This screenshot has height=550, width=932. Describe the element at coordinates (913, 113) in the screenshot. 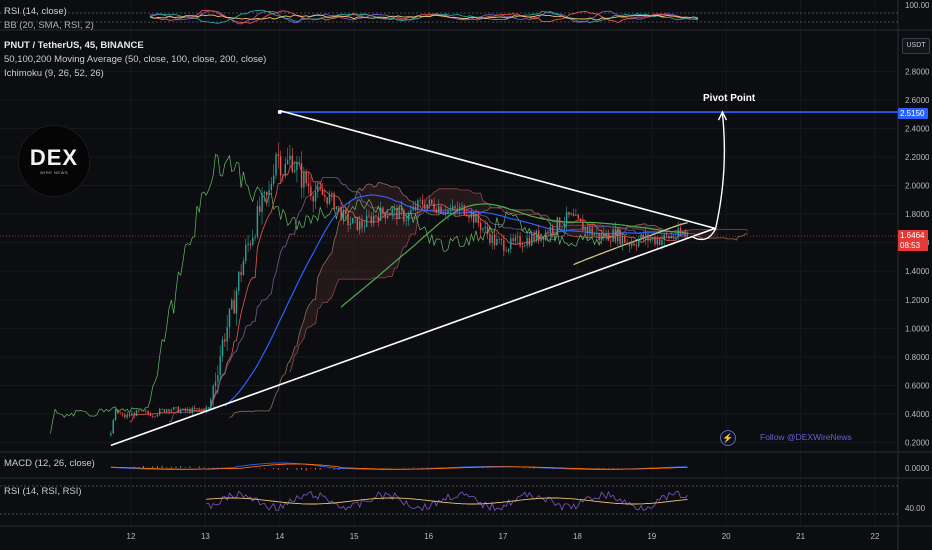

I see `pivot-price-tag: 2.5150` at that location.